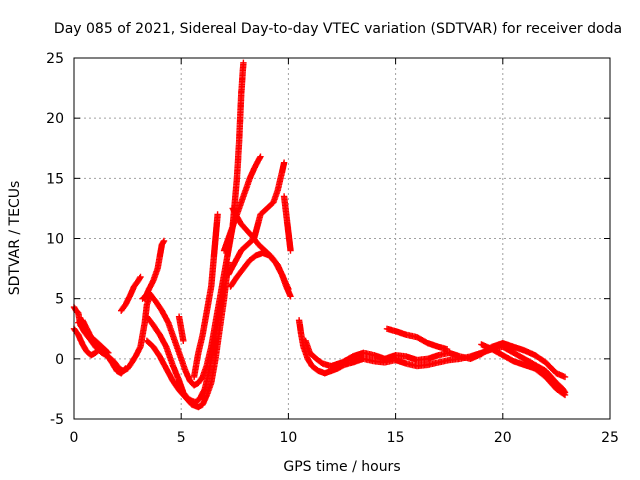 The width and height of the screenshot is (640, 480). What do you see at coordinates (341, 467) in the screenshot?
I see `x-axis-label: GPS time / hours` at bounding box center [341, 467].